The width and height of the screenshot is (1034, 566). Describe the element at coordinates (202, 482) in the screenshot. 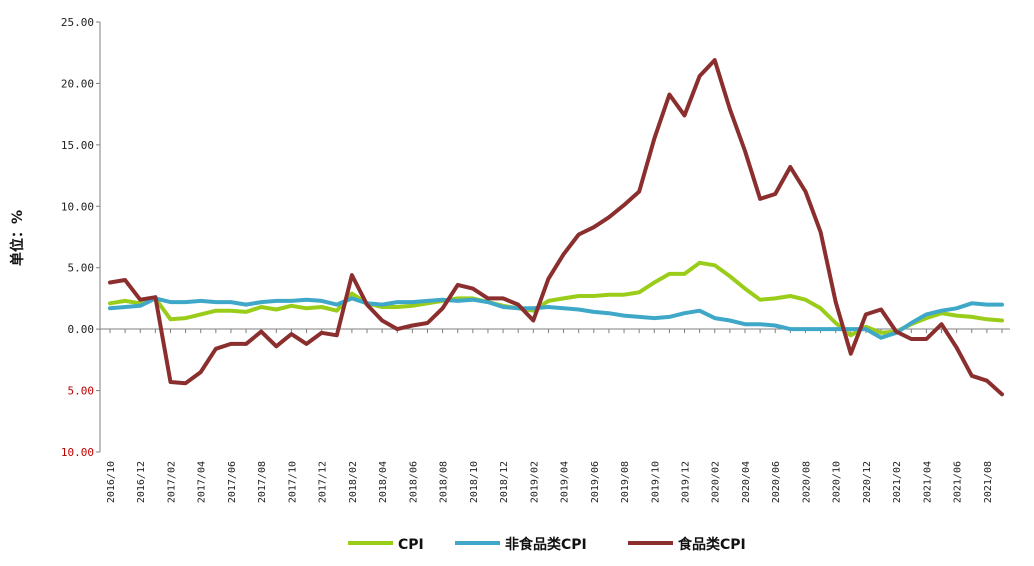

I see `x-tick-label: 2017/04` at that location.